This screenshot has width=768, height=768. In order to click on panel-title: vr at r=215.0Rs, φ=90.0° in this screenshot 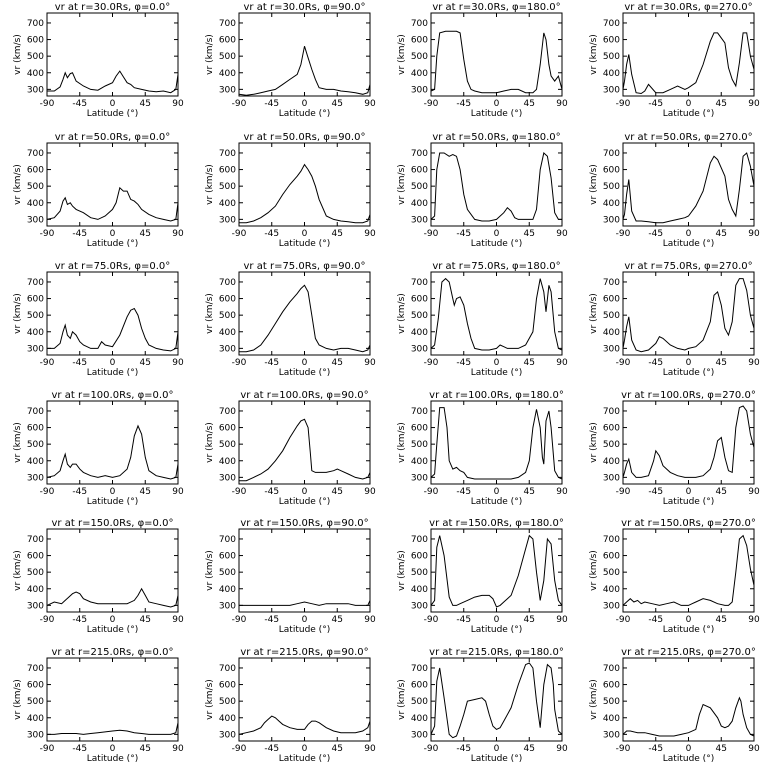, I will do `click(304, 652)`.